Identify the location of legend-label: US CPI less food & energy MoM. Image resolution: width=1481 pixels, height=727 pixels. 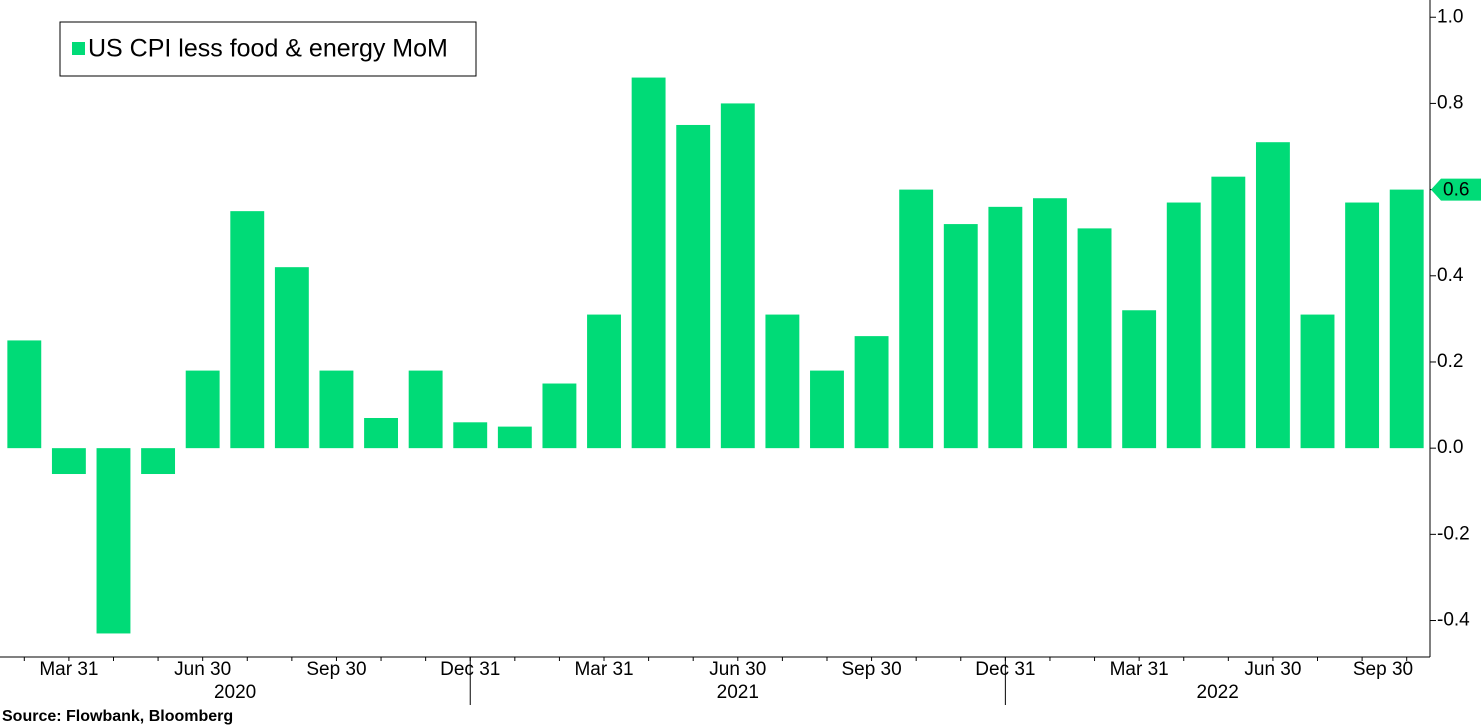
(268, 49).